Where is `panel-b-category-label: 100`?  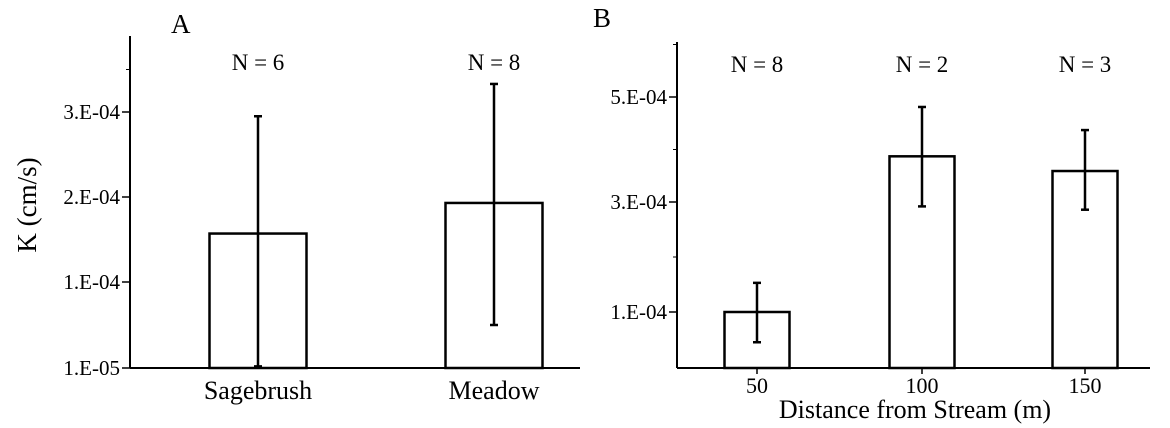 panel-b-category-label: 100 is located at coordinates (922, 385).